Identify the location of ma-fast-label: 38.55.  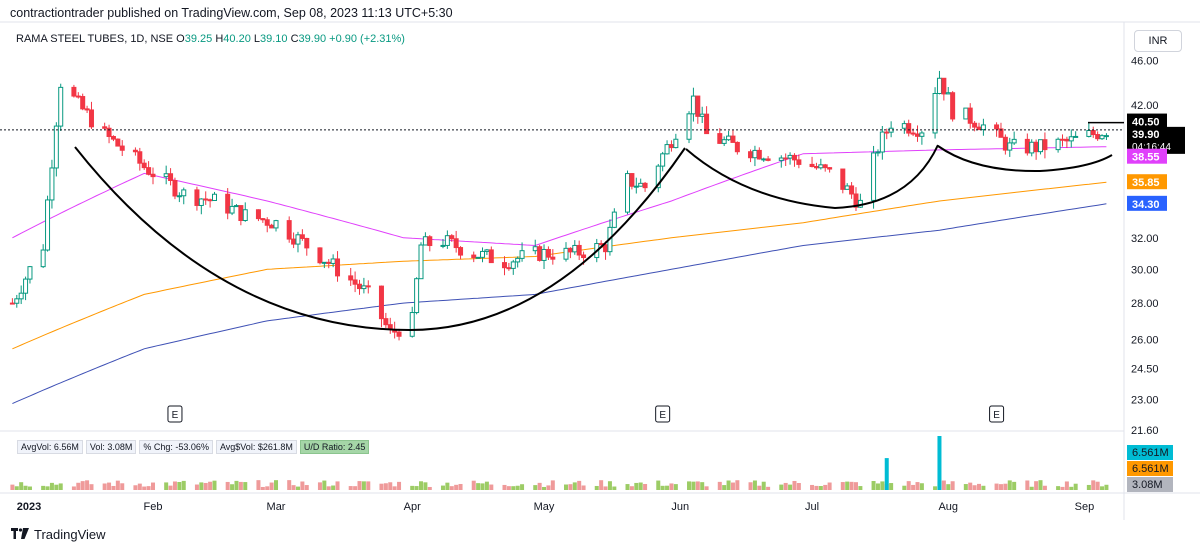
(1146, 158).